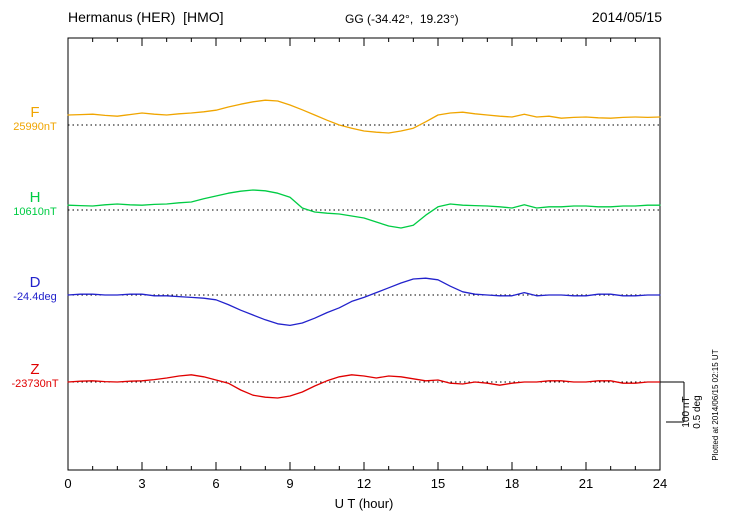  I want to click on trace-baseline-Z: -23730nT, so click(35, 384).